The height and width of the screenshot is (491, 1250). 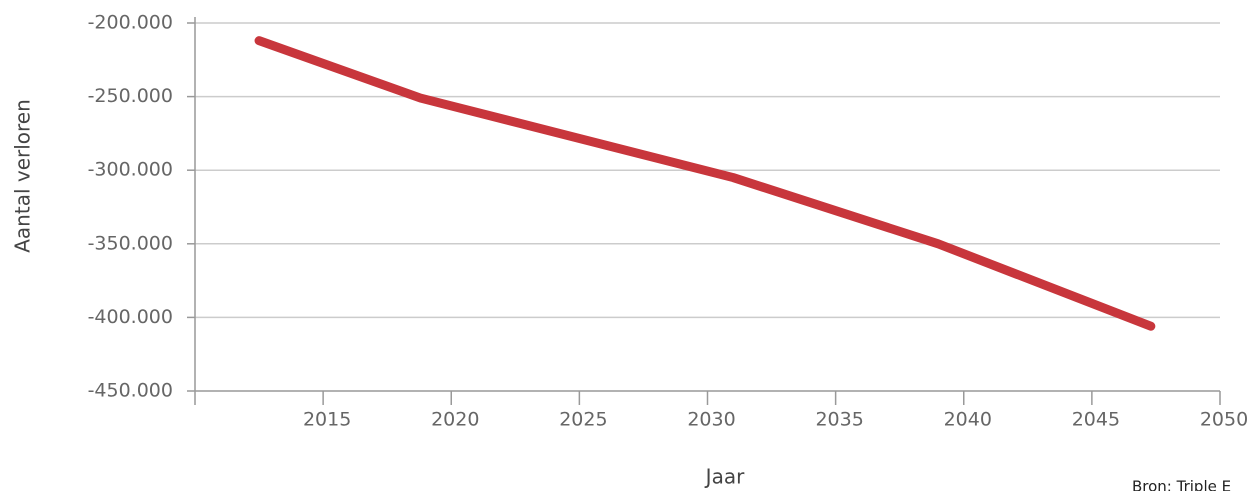 What do you see at coordinates (327, 420) in the screenshot?
I see `x-tick-label: 2015` at bounding box center [327, 420].